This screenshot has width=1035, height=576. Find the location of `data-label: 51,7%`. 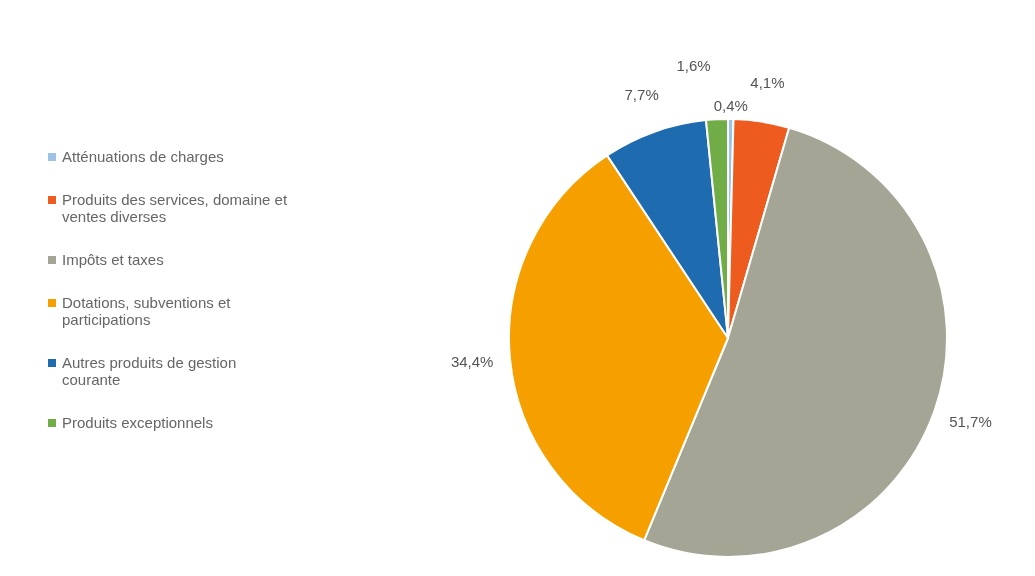

data-label: 51,7% is located at coordinates (970, 422).